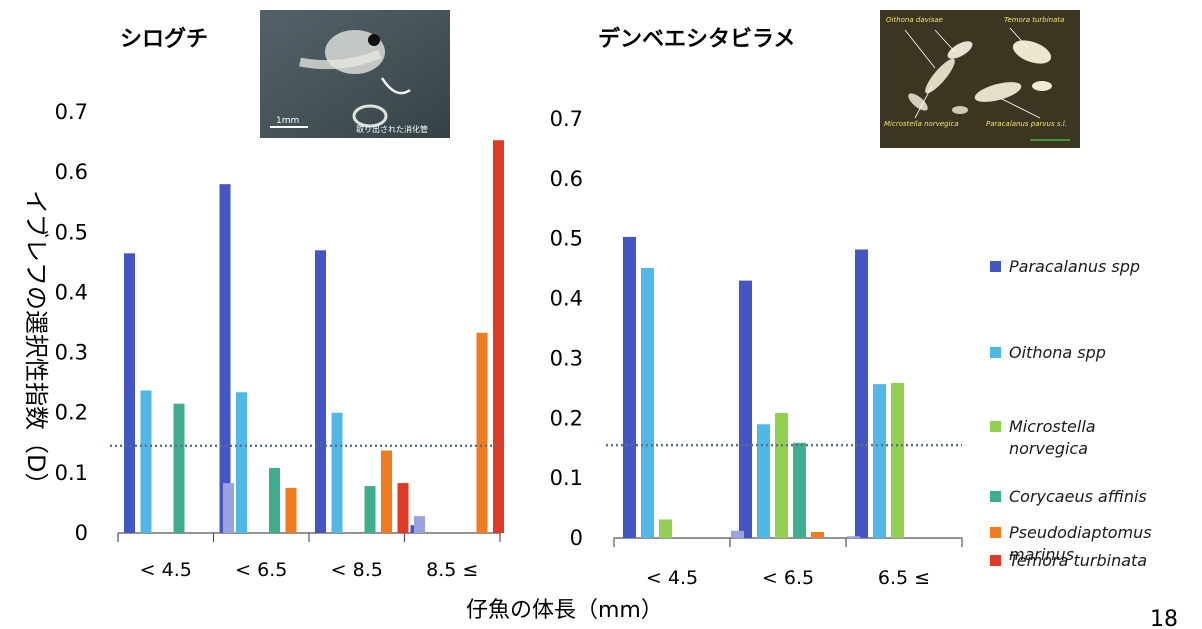  What do you see at coordinates (914, 20) in the screenshot?
I see `photo2-label: Oithona davisae` at bounding box center [914, 20].